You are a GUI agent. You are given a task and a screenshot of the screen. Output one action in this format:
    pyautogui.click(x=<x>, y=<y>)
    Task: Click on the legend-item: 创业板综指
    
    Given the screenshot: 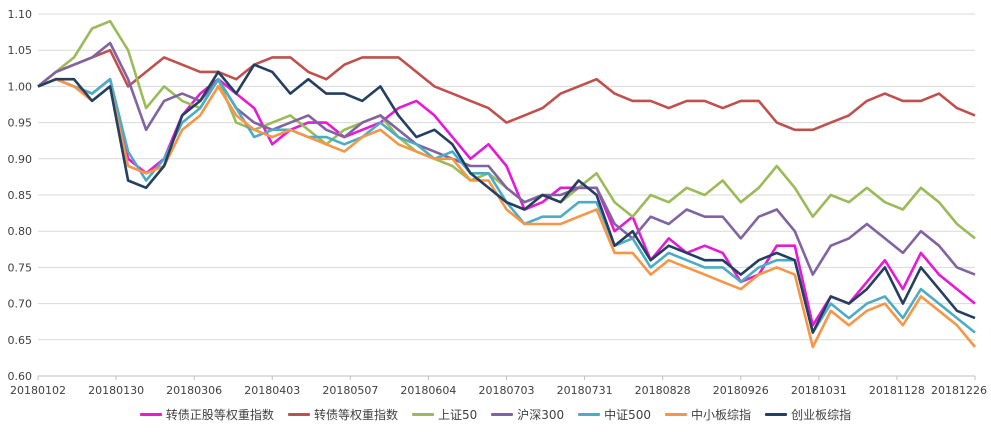 What is the action you would take?
    pyautogui.click(x=808, y=414)
    